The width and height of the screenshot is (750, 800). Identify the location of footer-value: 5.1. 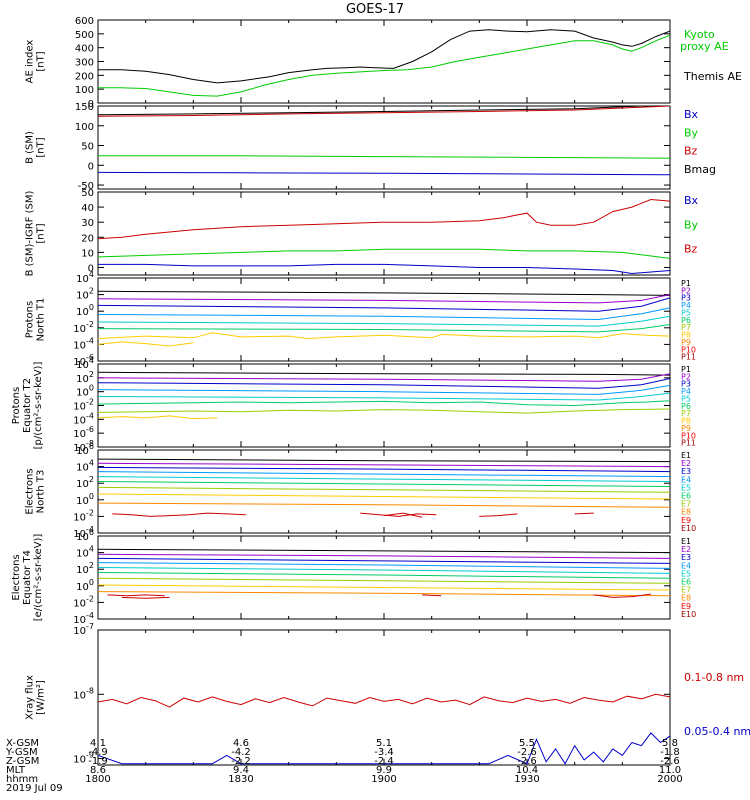
(384, 743).